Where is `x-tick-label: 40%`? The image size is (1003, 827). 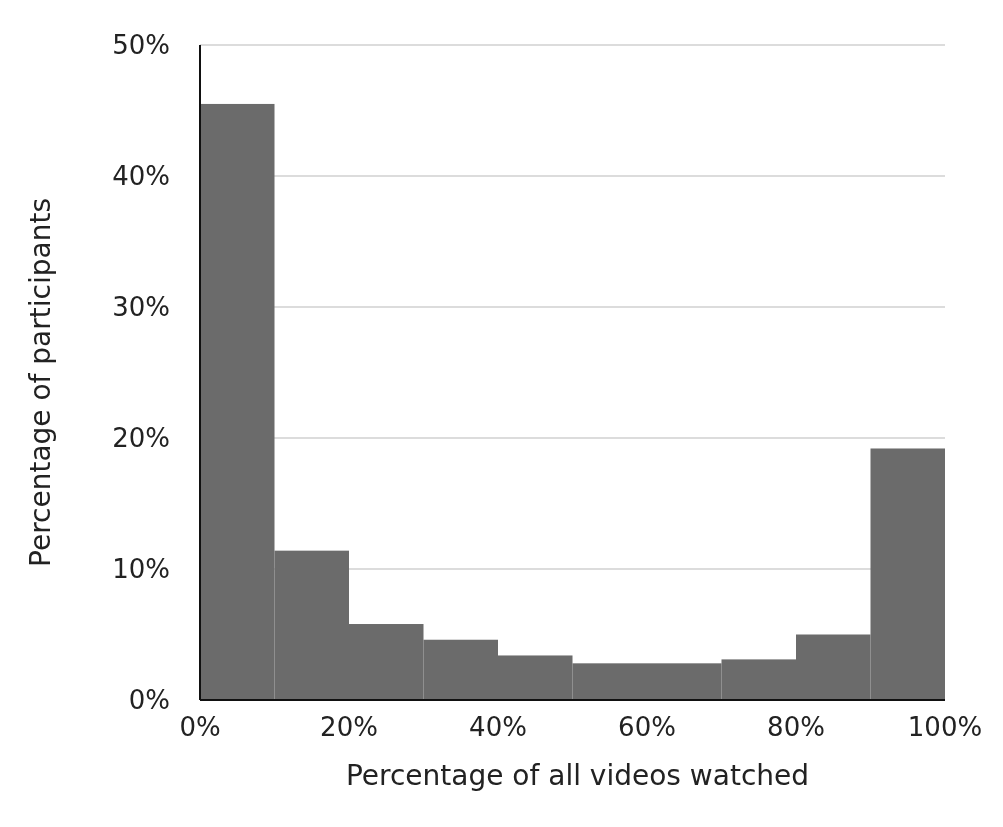 x-tick-label: 40% is located at coordinates (498, 727).